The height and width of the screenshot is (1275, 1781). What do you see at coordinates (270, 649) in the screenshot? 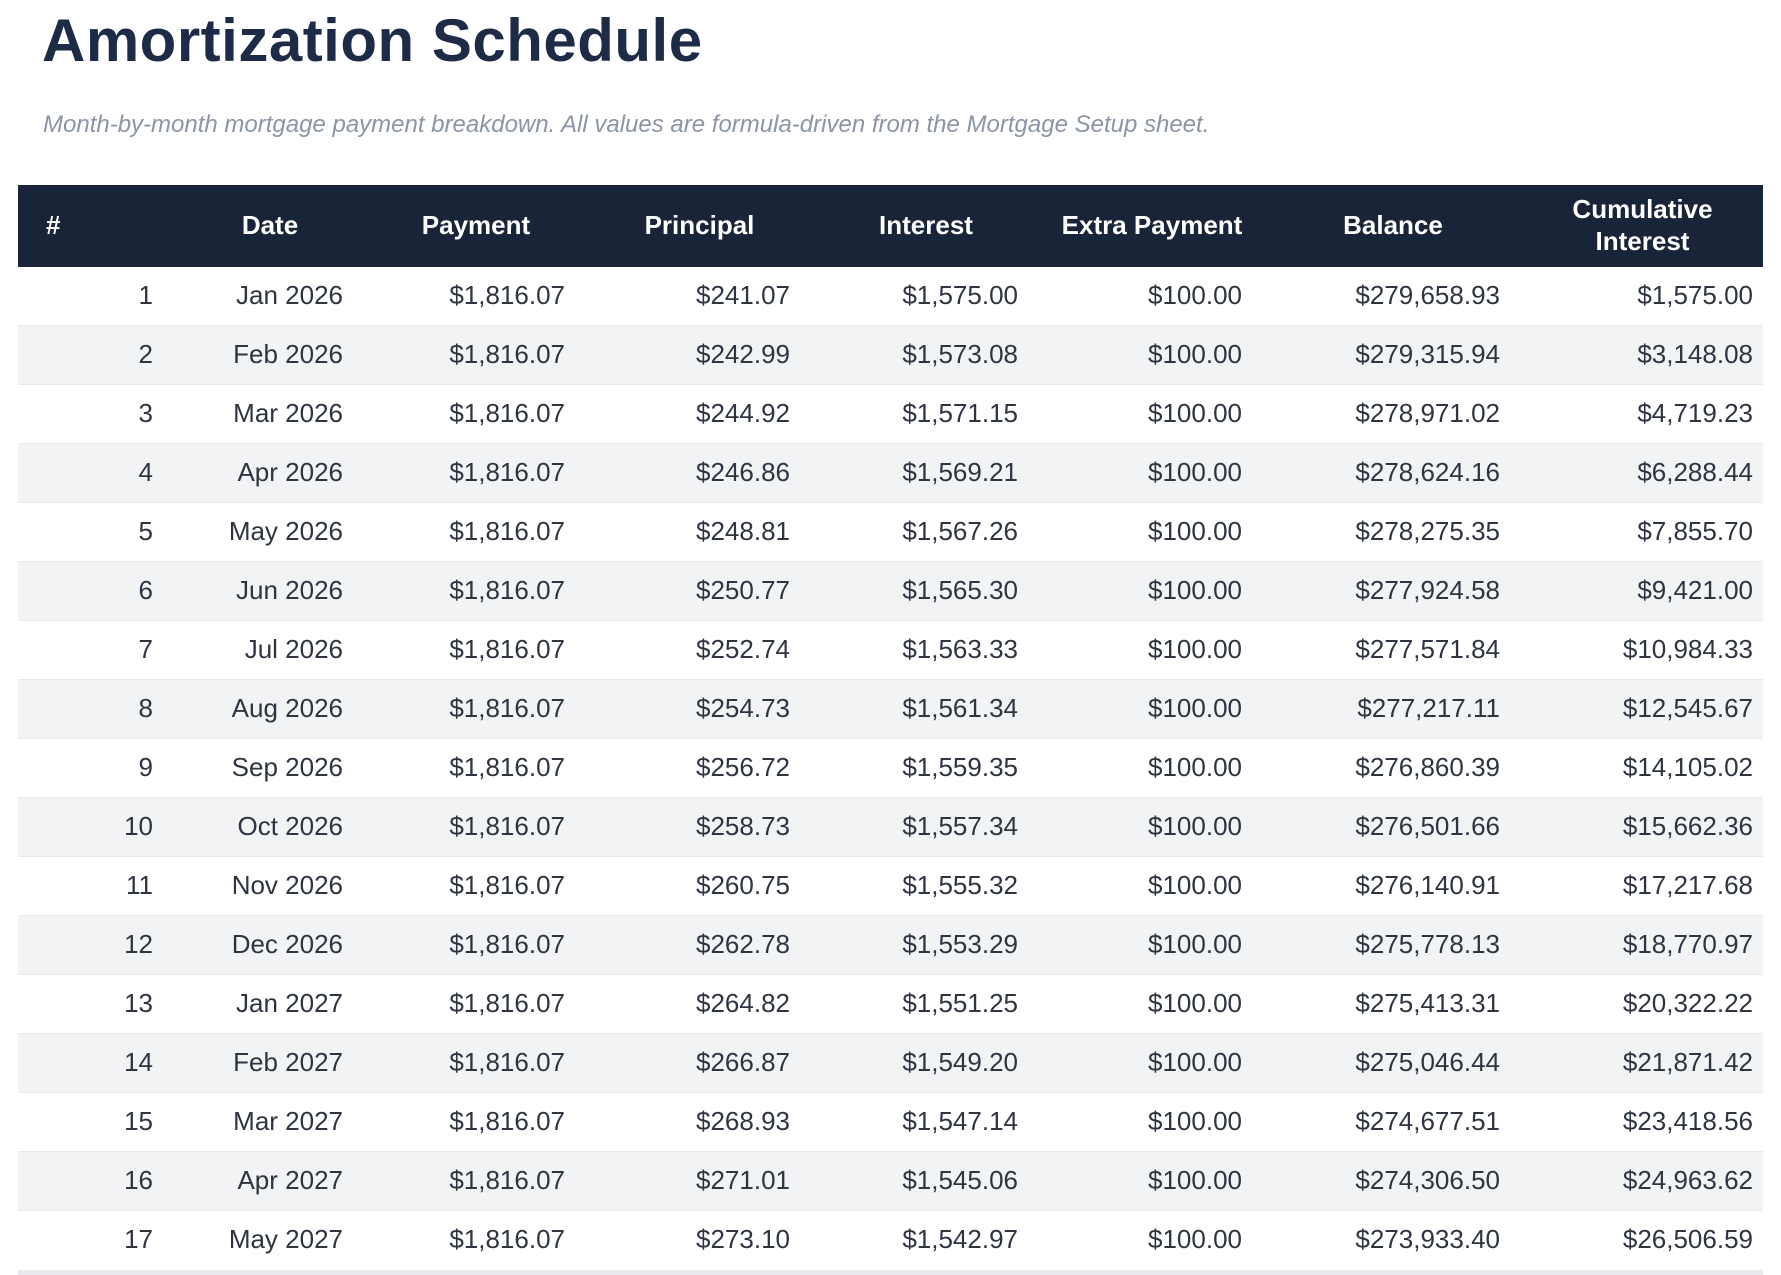
I see `cell-date: Jul 2026` at bounding box center [270, 649].